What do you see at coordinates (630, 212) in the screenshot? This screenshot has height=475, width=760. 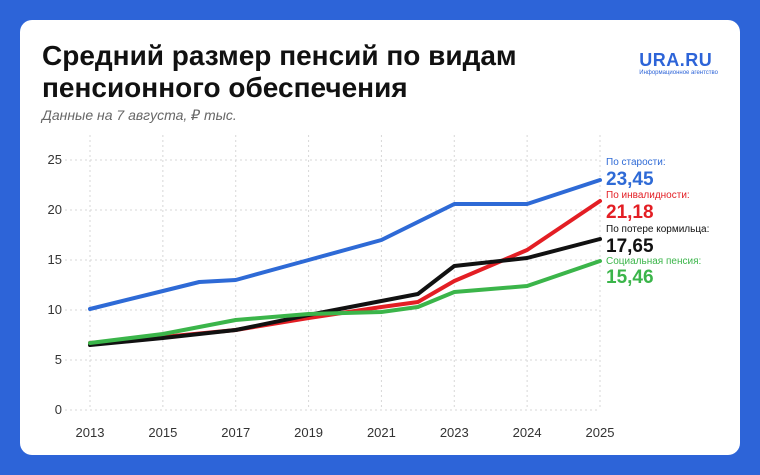 I see `series-value-label: 21,18` at bounding box center [630, 212].